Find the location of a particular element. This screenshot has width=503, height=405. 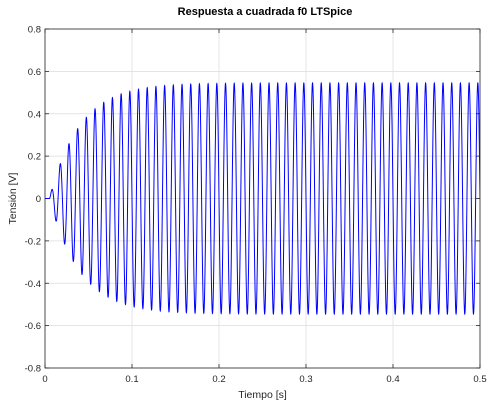

x-axis-label: Tiempo [s] is located at coordinates (262, 395).